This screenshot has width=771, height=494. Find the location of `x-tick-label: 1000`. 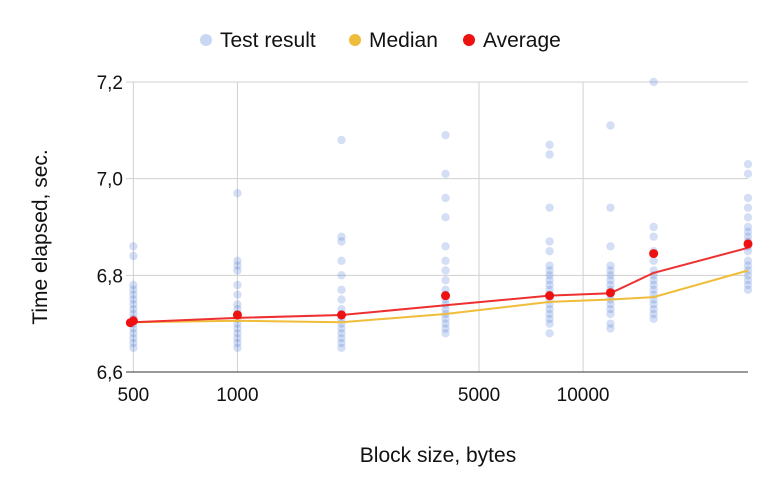

x-tick-label: 1000 is located at coordinates (237, 395).